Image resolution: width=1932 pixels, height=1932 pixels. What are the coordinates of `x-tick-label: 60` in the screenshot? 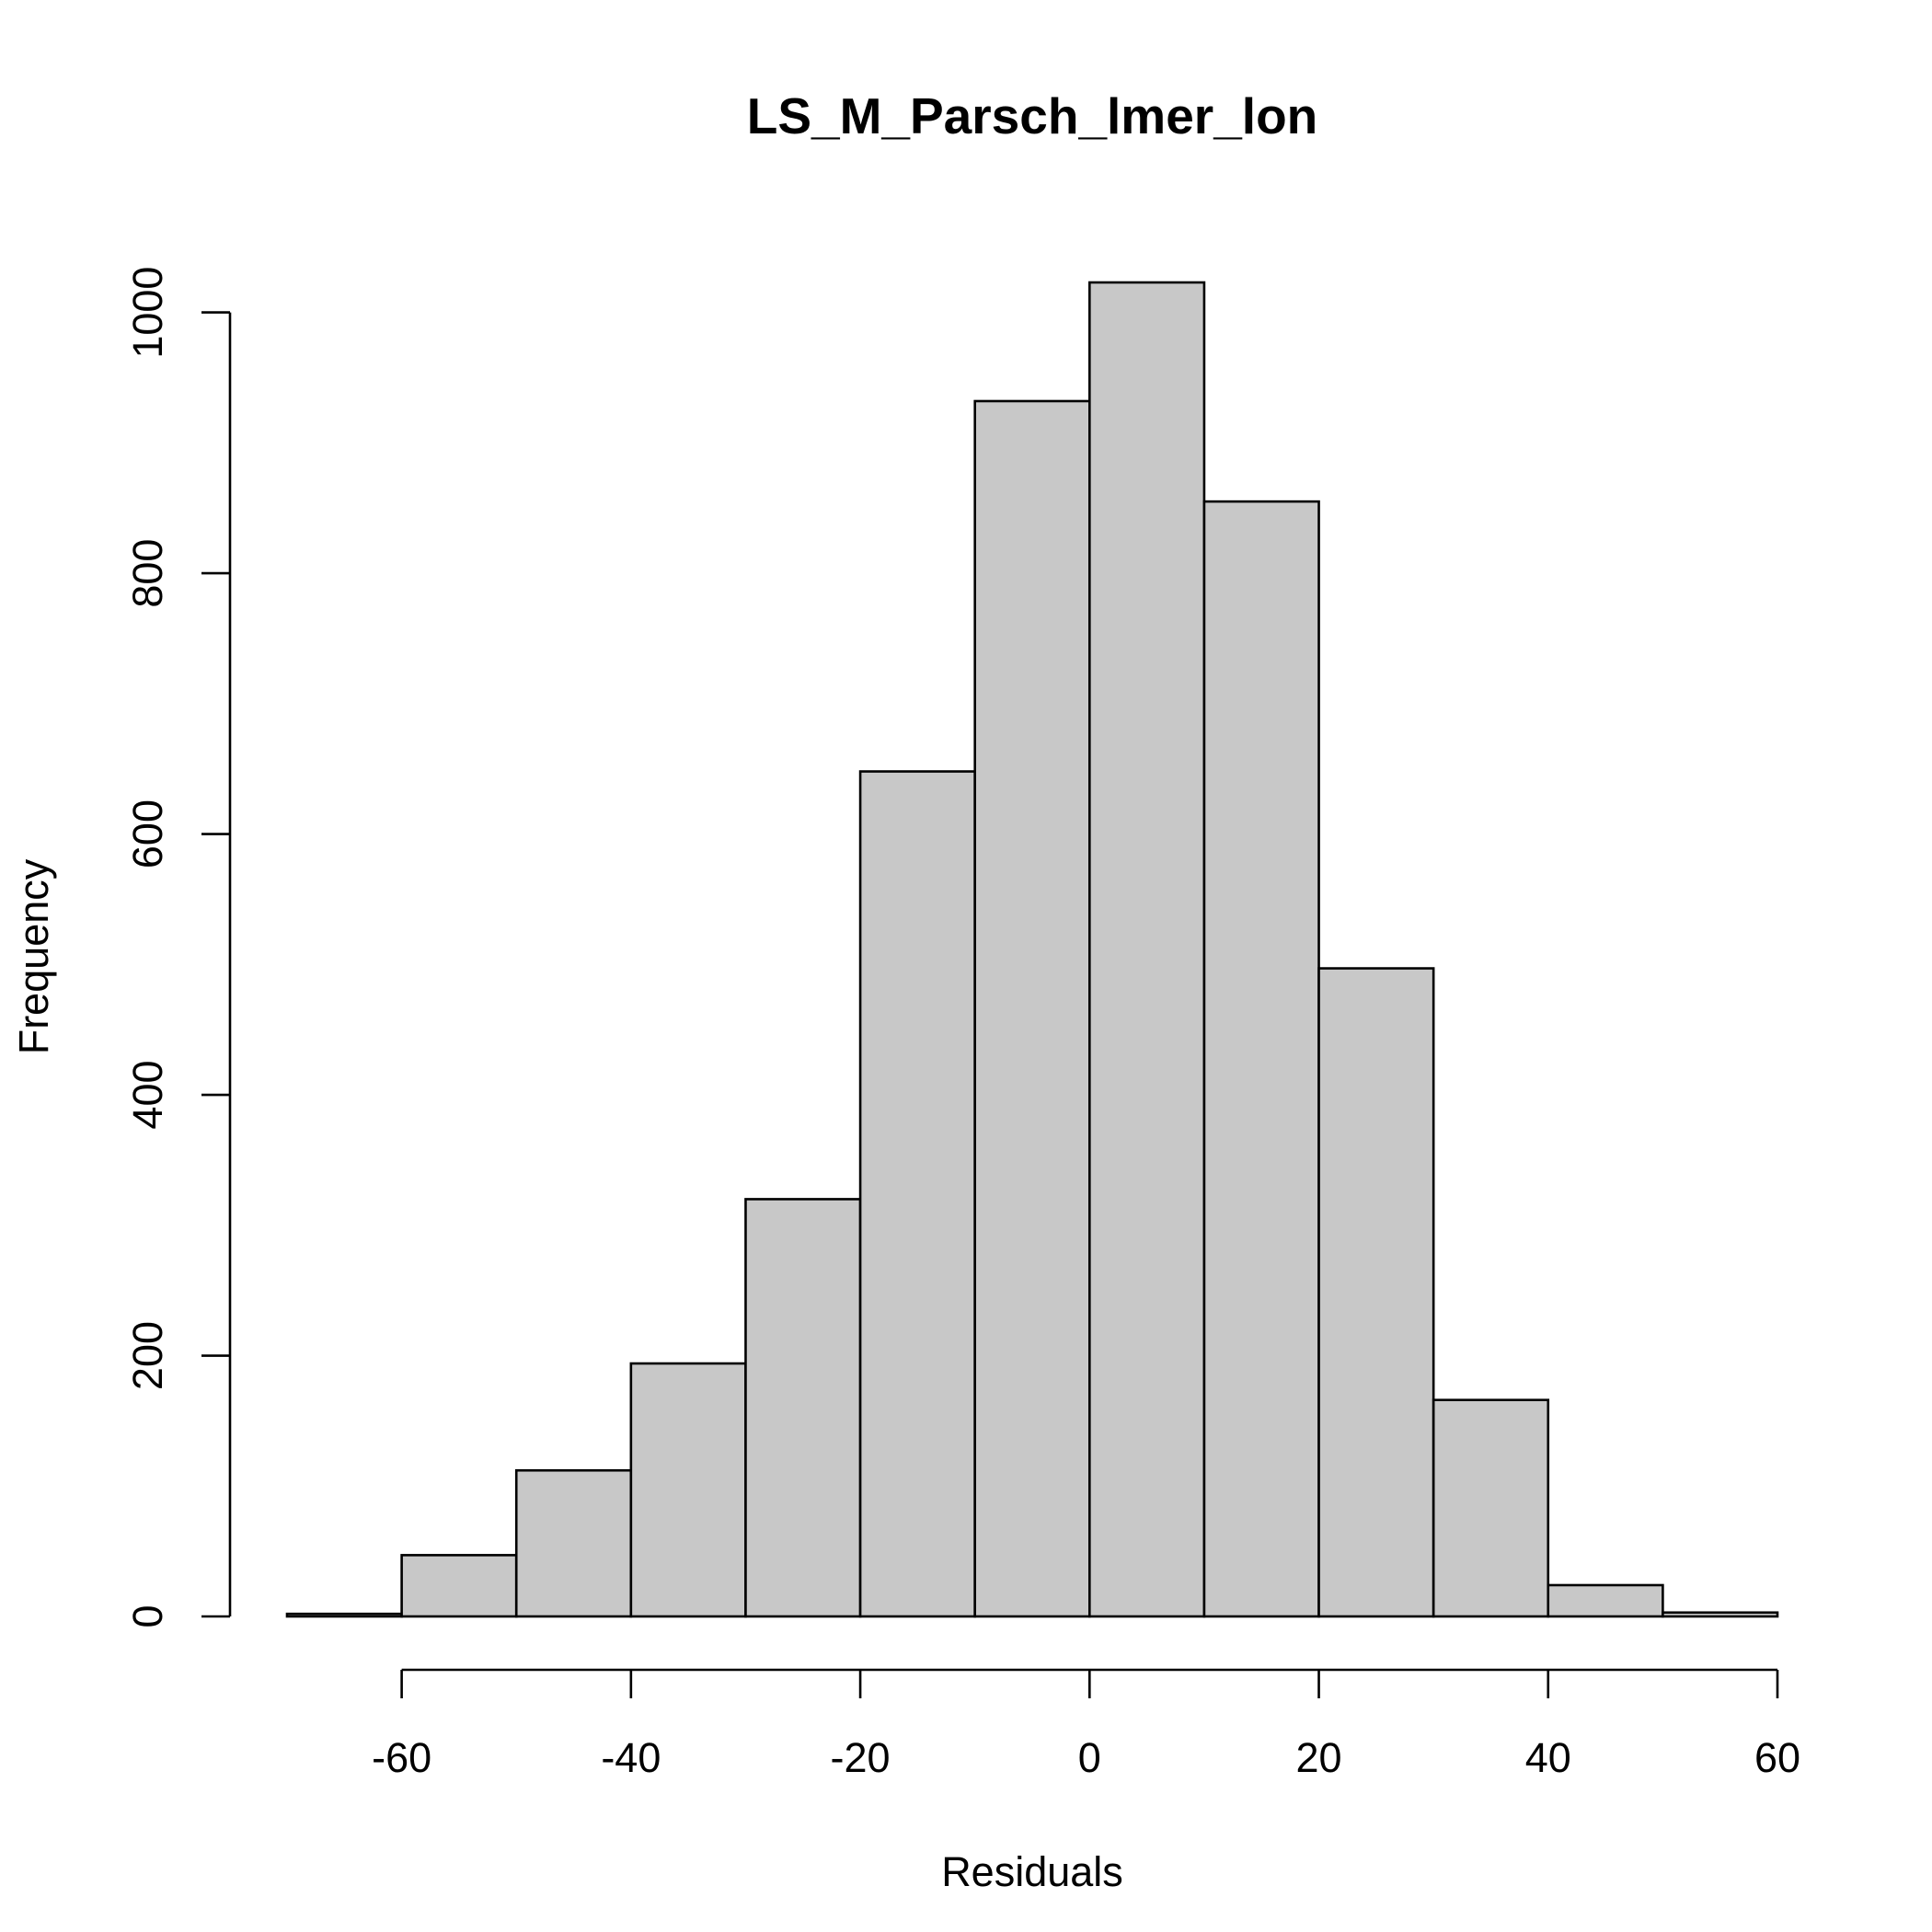 It's located at (1777, 1757).